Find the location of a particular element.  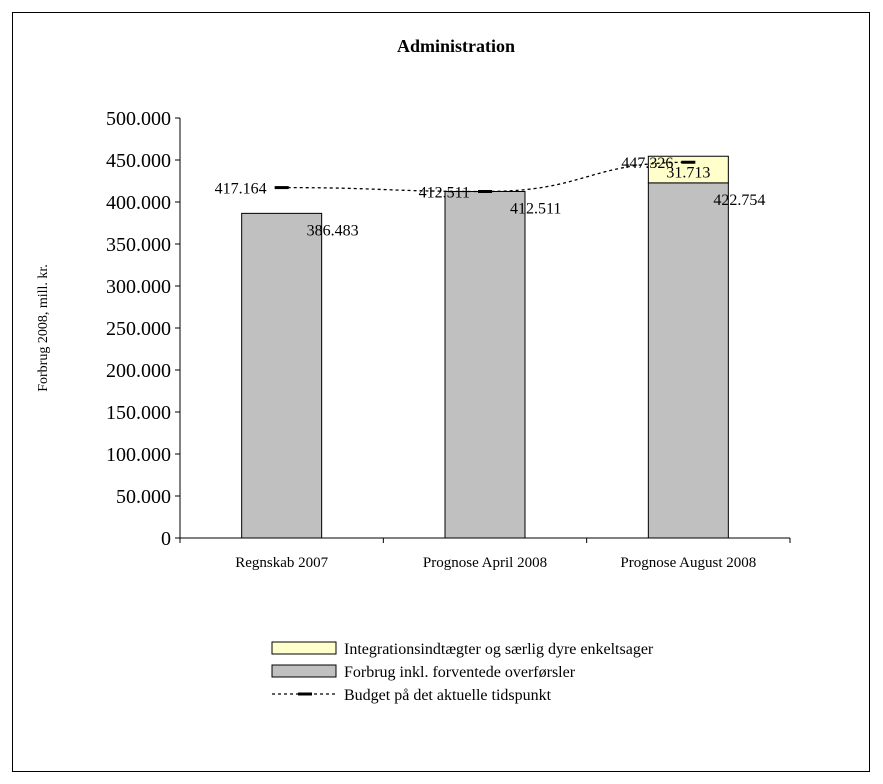

y-tick-label: 250.000 is located at coordinates (138, 329).